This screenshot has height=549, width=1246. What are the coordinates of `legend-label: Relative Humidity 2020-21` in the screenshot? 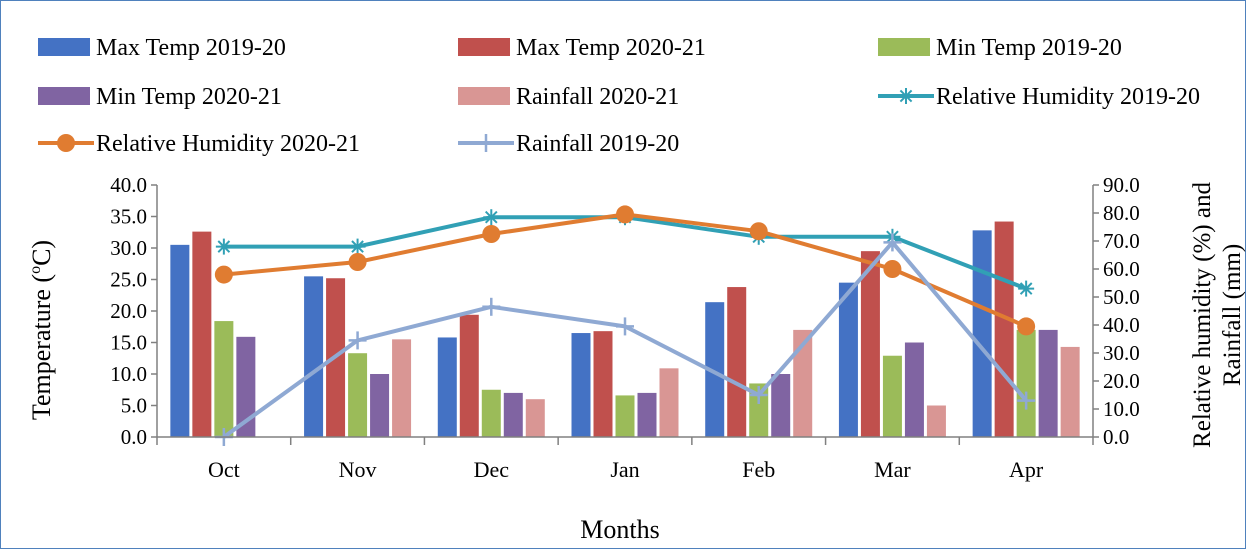 It's located at (228, 144).